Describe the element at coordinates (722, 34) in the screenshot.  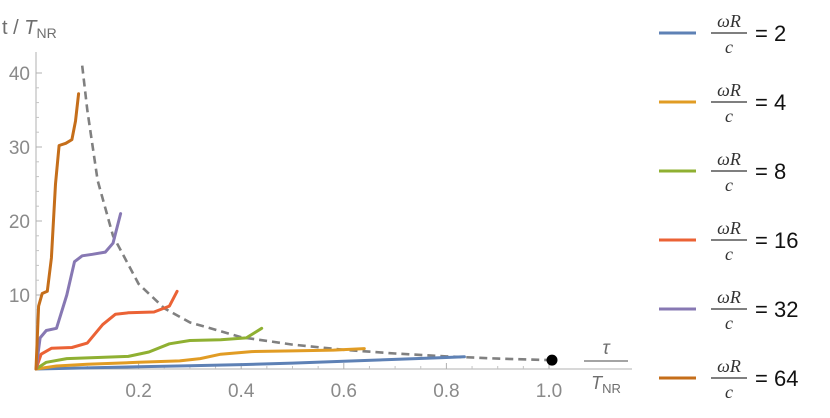
I see `legend-item-2: ωR c = 2` at that location.